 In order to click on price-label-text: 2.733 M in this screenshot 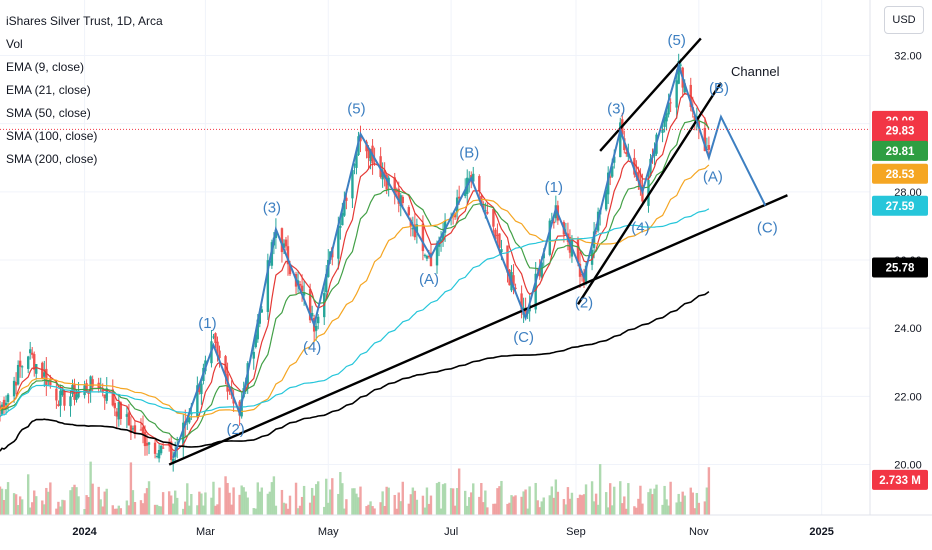, I will do `click(900, 481)`.